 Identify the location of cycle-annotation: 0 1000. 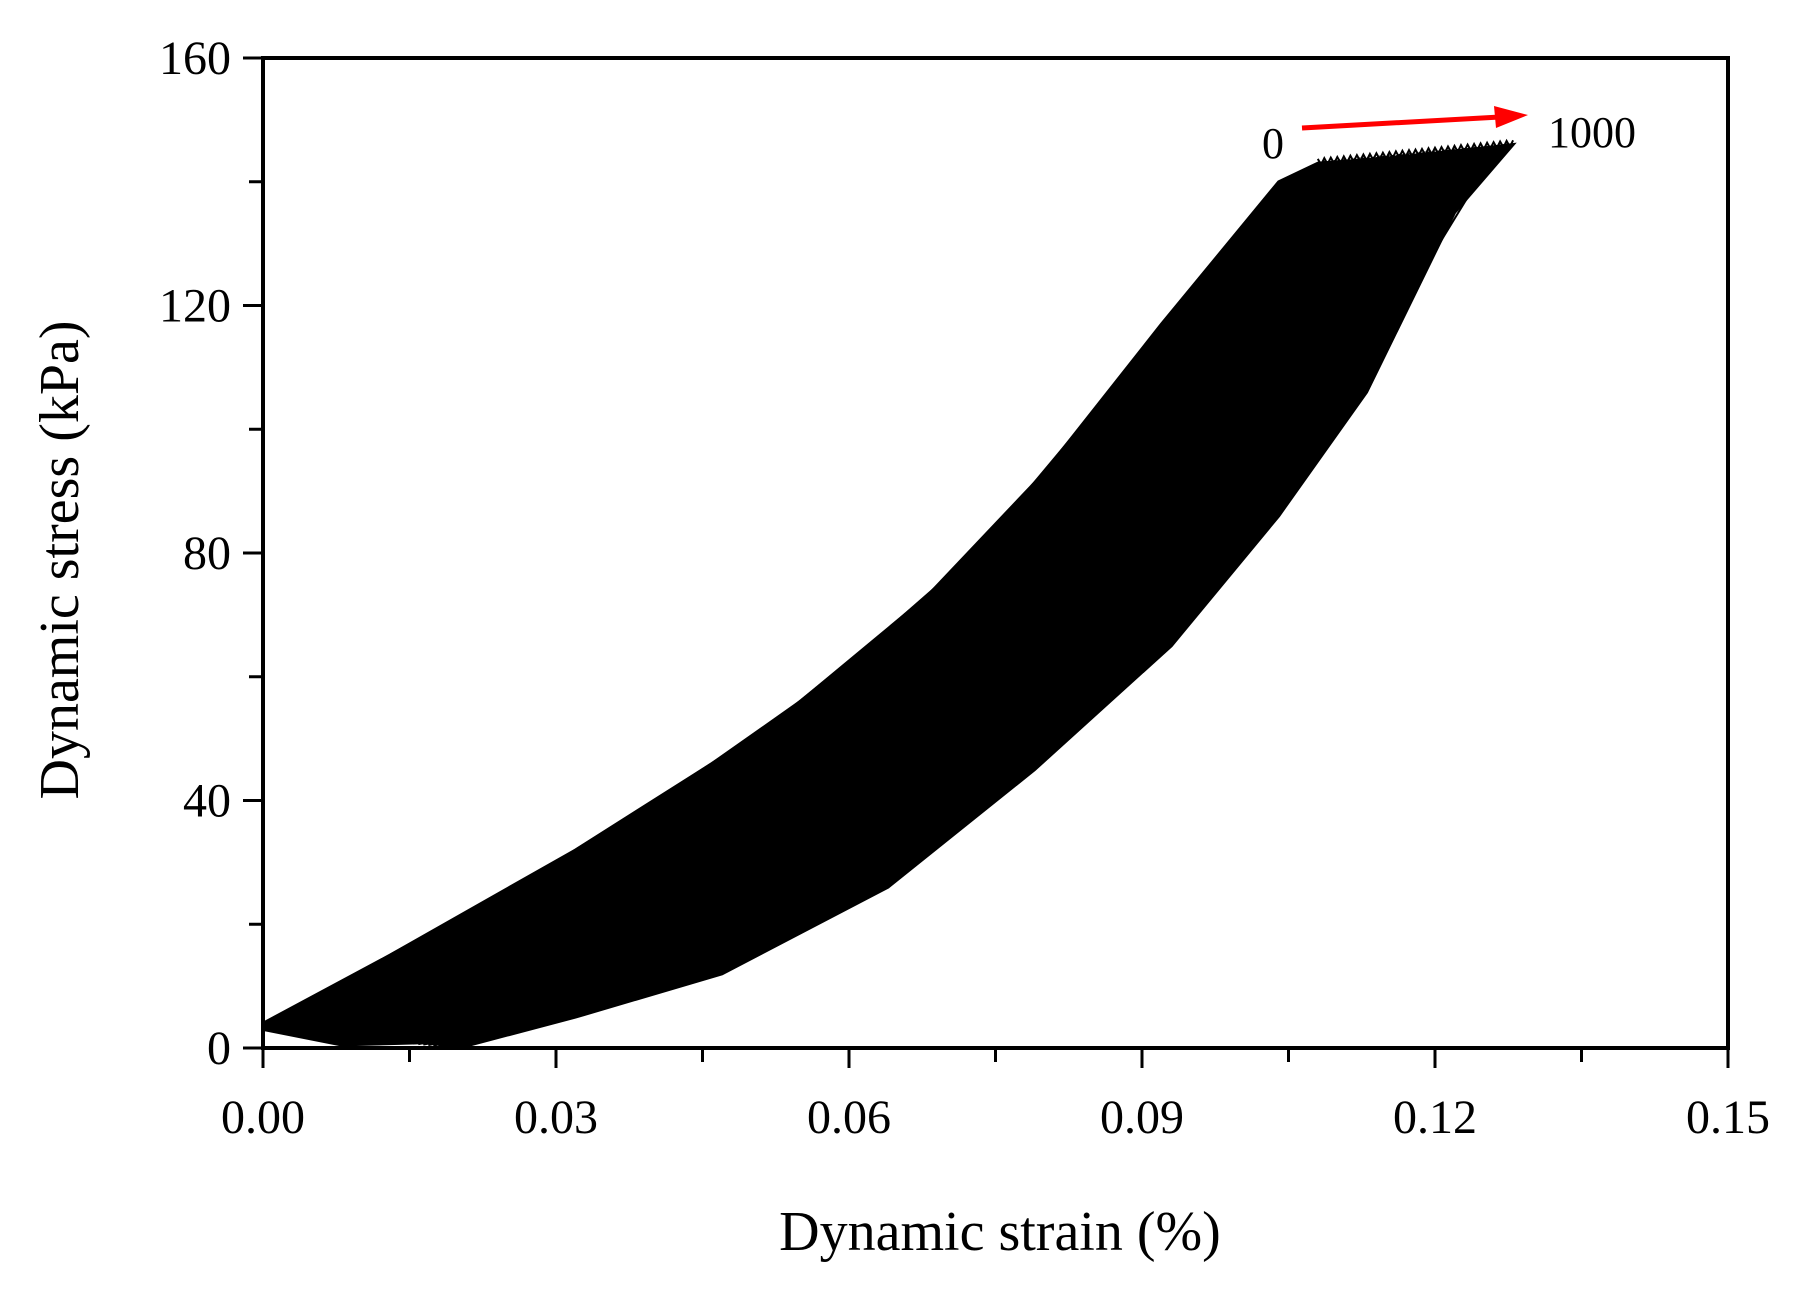
(1449, 137).